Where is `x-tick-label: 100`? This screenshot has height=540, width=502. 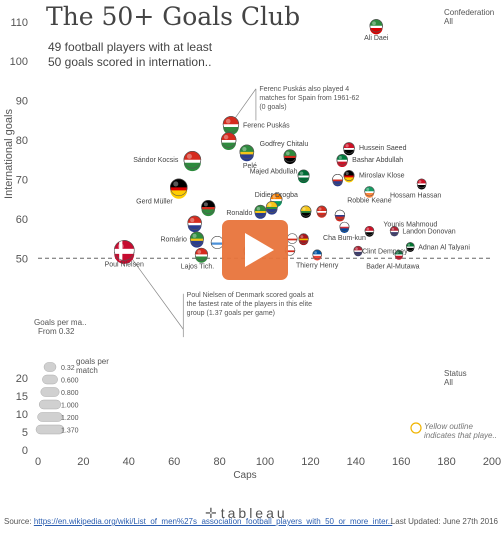
x-tick-label: 100 is located at coordinates (265, 462).